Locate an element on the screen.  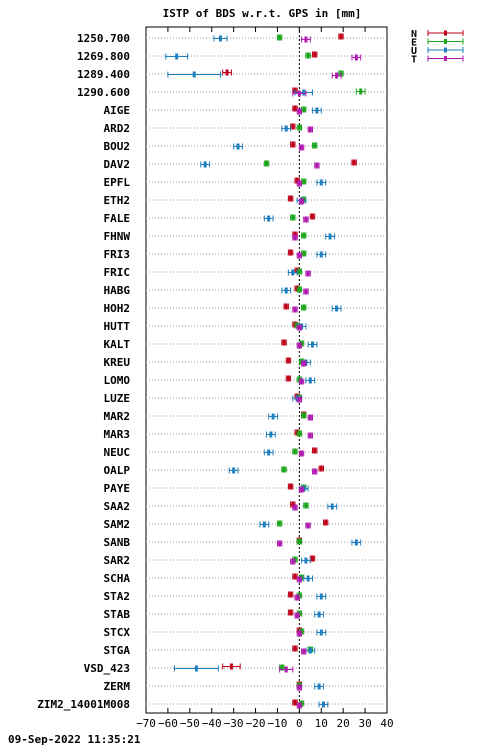
legend-label: T is located at coordinates (414, 60).